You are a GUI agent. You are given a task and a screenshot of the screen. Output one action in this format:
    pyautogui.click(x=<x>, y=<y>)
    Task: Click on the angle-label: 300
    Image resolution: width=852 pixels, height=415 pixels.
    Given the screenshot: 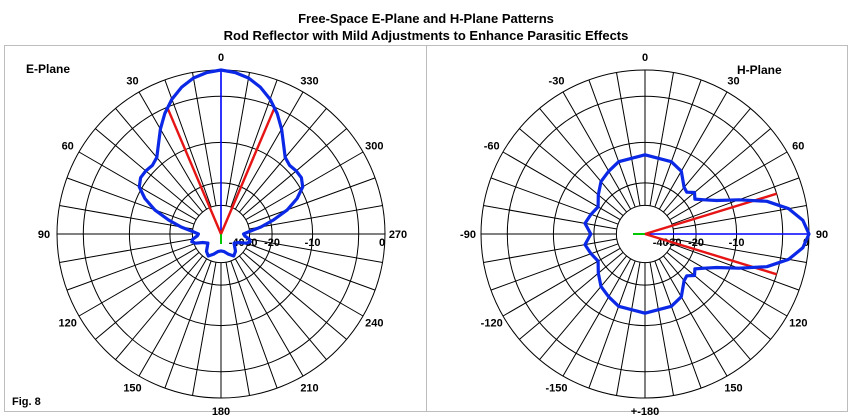 What is the action you would take?
    pyautogui.click(x=374, y=147)
    